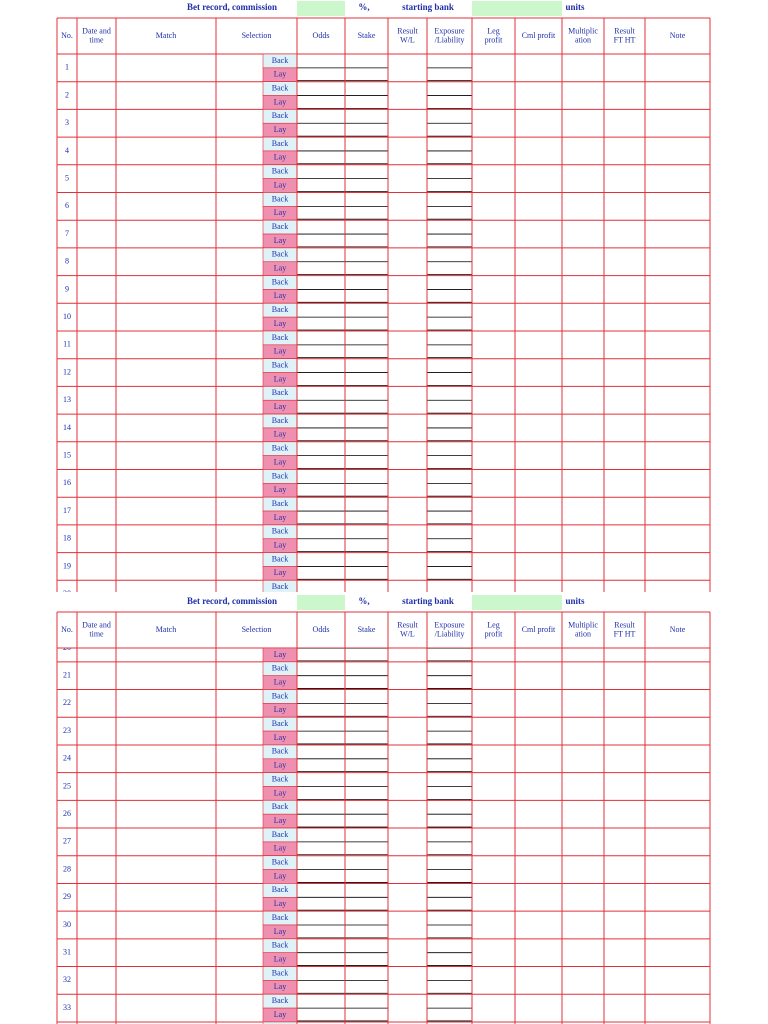  I want to click on column-header: profit, so click(494, 633).